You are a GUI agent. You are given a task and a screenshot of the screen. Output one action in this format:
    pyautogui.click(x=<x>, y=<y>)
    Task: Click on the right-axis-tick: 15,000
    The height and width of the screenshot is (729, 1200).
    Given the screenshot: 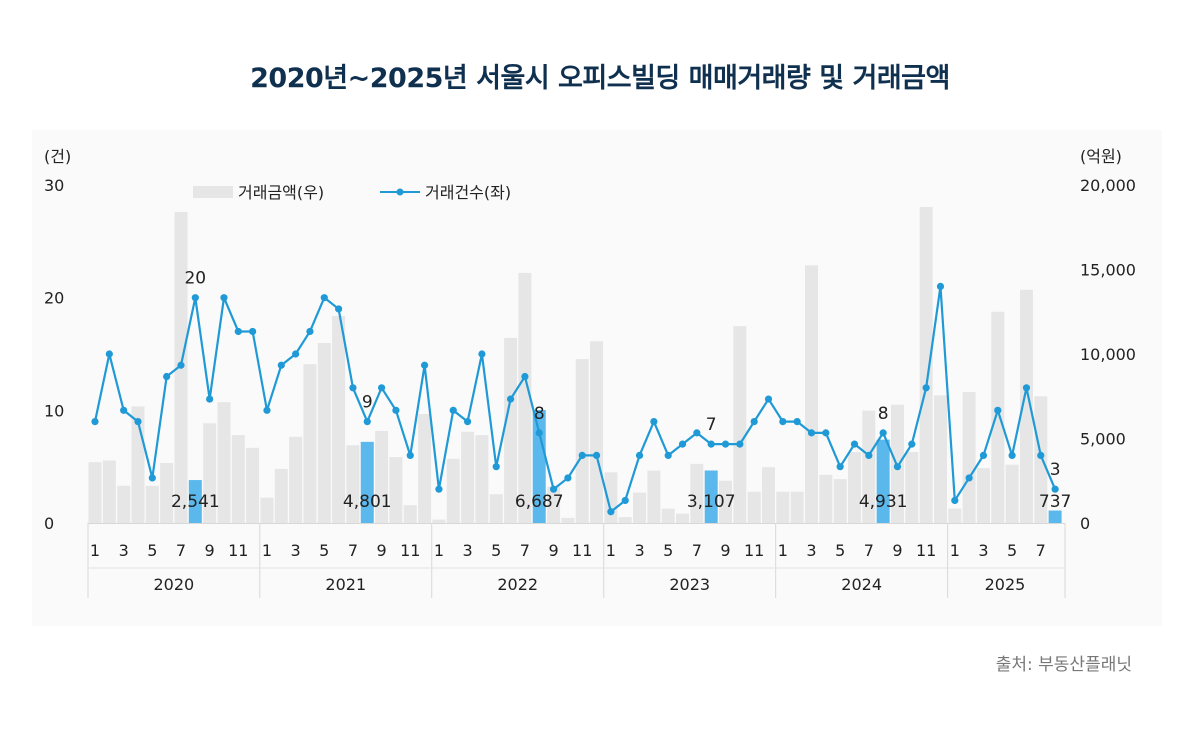 What is the action you would take?
    pyautogui.click(x=1108, y=270)
    